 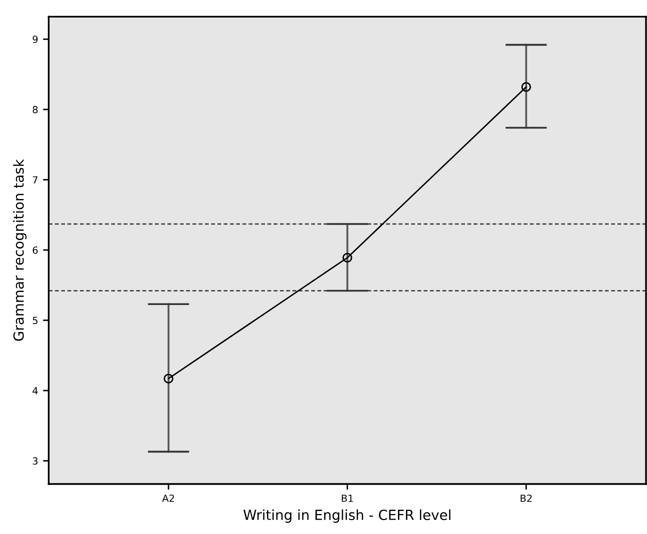 What do you see at coordinates (168, 498) in the screenshot?
I see `x-tick-label: A2` at bounding box center [168, 498].